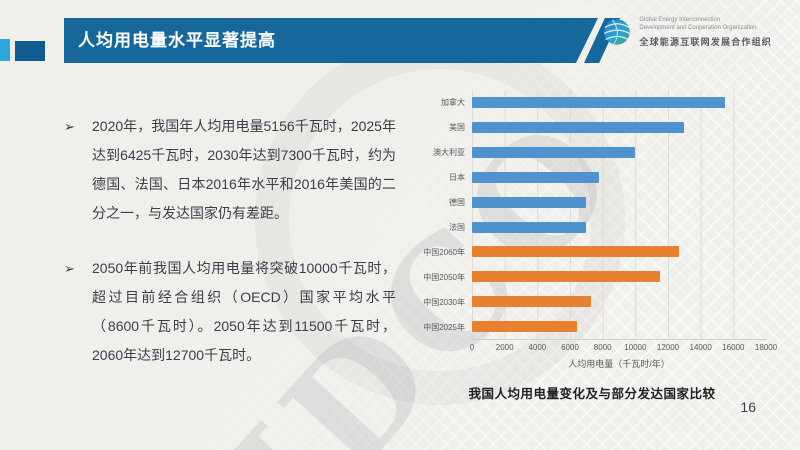 The height and width of the screenshot is (450, 800). I want to click on chart-xtick-label: 2000, so click(504, 347).